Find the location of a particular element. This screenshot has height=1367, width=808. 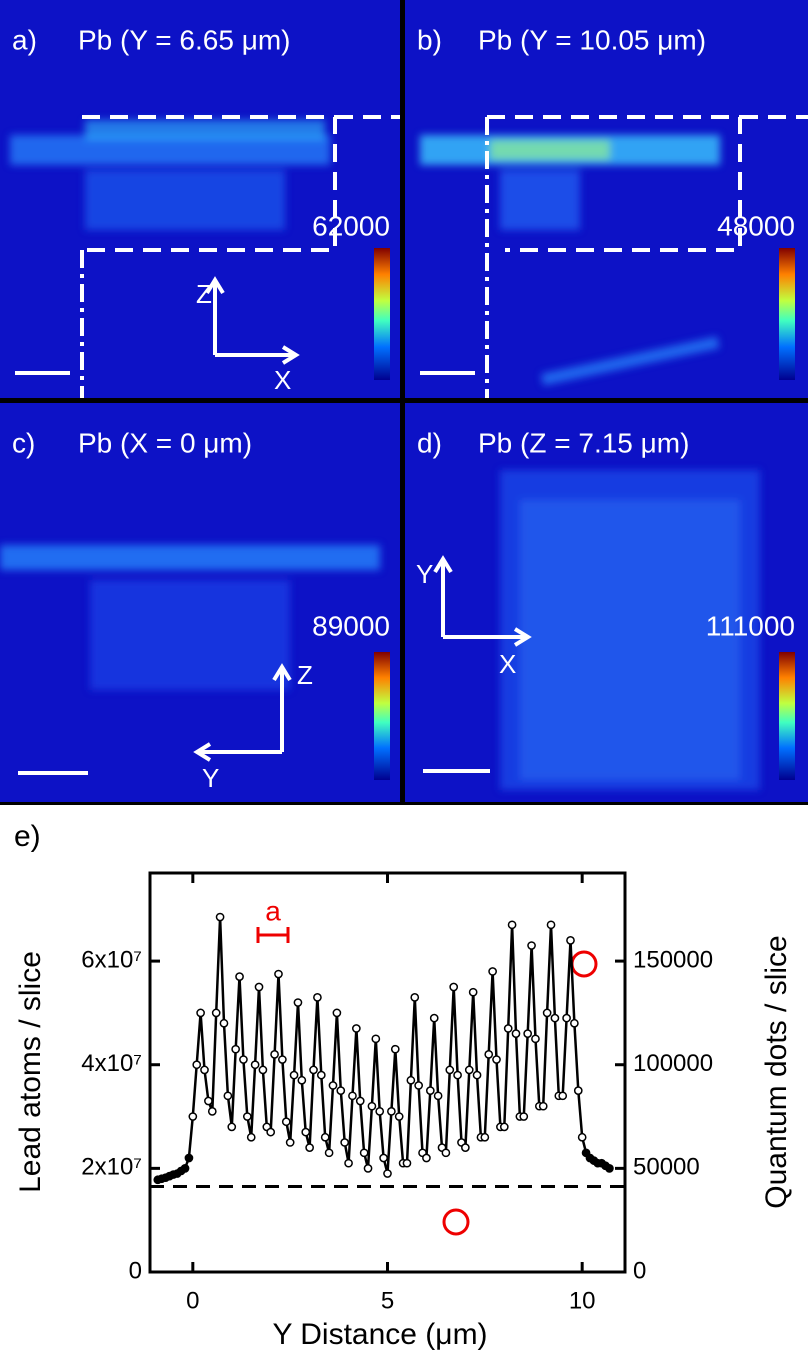

axis-arrow is located at coordinates (362, 519).